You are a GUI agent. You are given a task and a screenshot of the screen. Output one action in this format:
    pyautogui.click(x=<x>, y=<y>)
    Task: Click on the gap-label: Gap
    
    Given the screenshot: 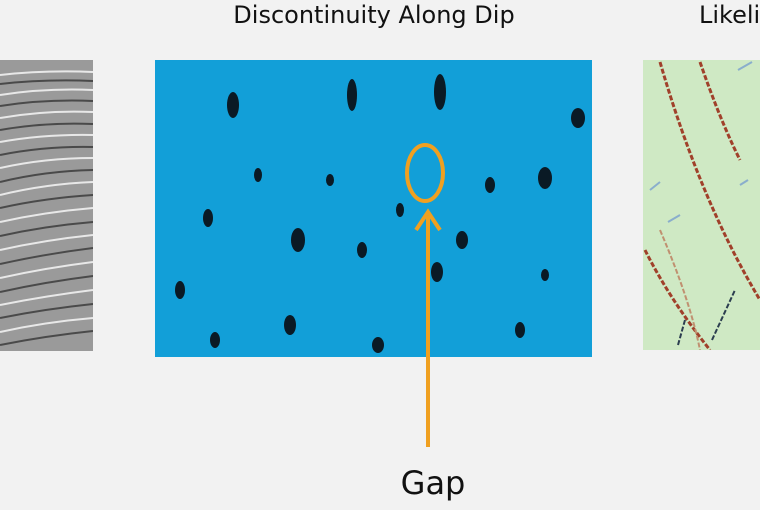 What is the action you would take?
    pyautogui.click(x=433, y=483)
    